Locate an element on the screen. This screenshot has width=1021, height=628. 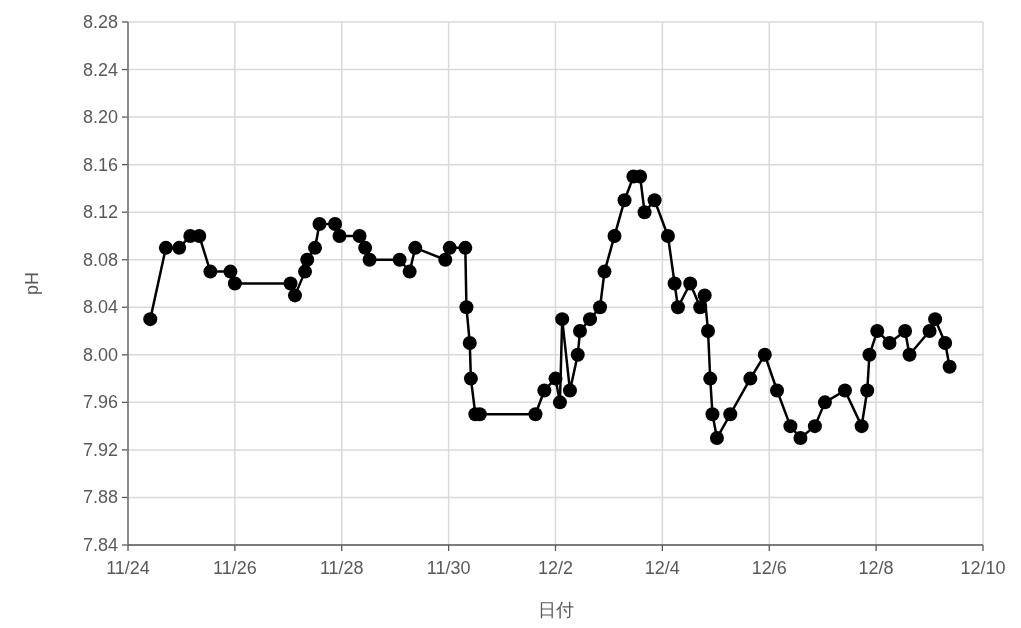
y-tick-label: 8.16 is located at coordinates (100, 164).